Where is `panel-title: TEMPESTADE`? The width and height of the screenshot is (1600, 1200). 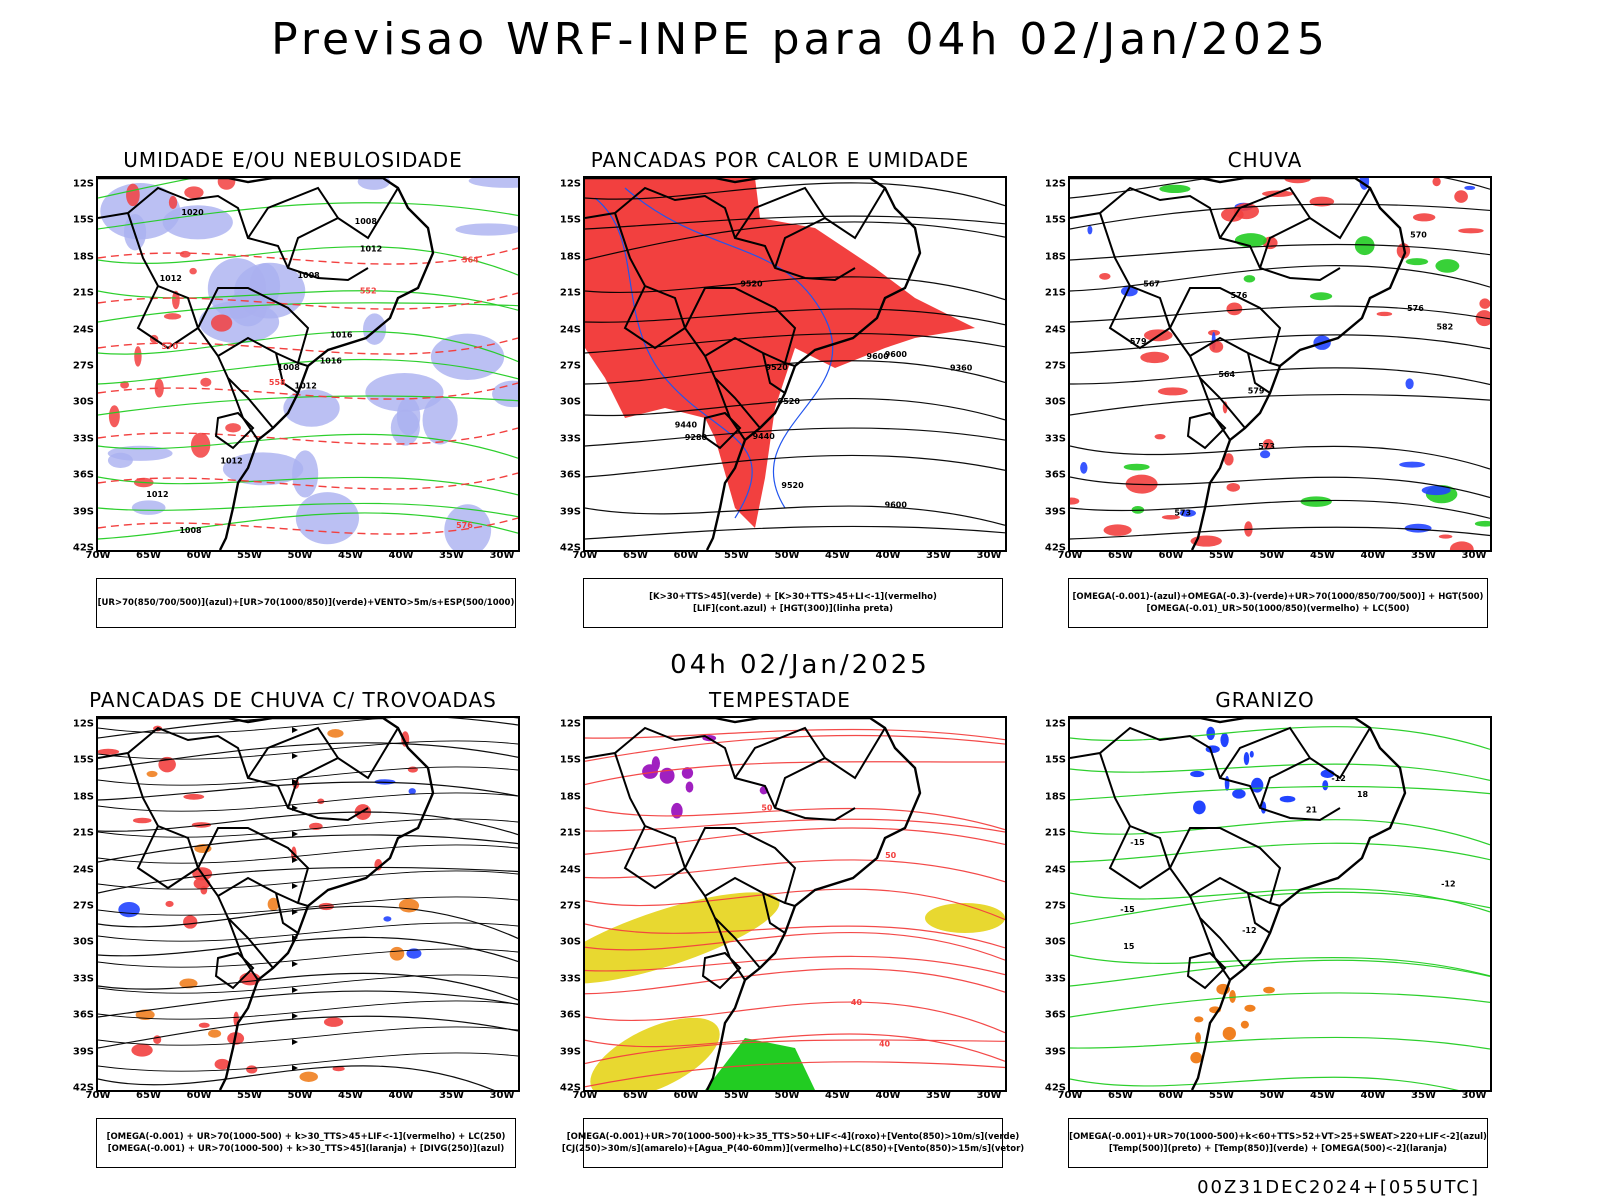 panel-title: TEMPESTADE is located at coordinates (780, 700).